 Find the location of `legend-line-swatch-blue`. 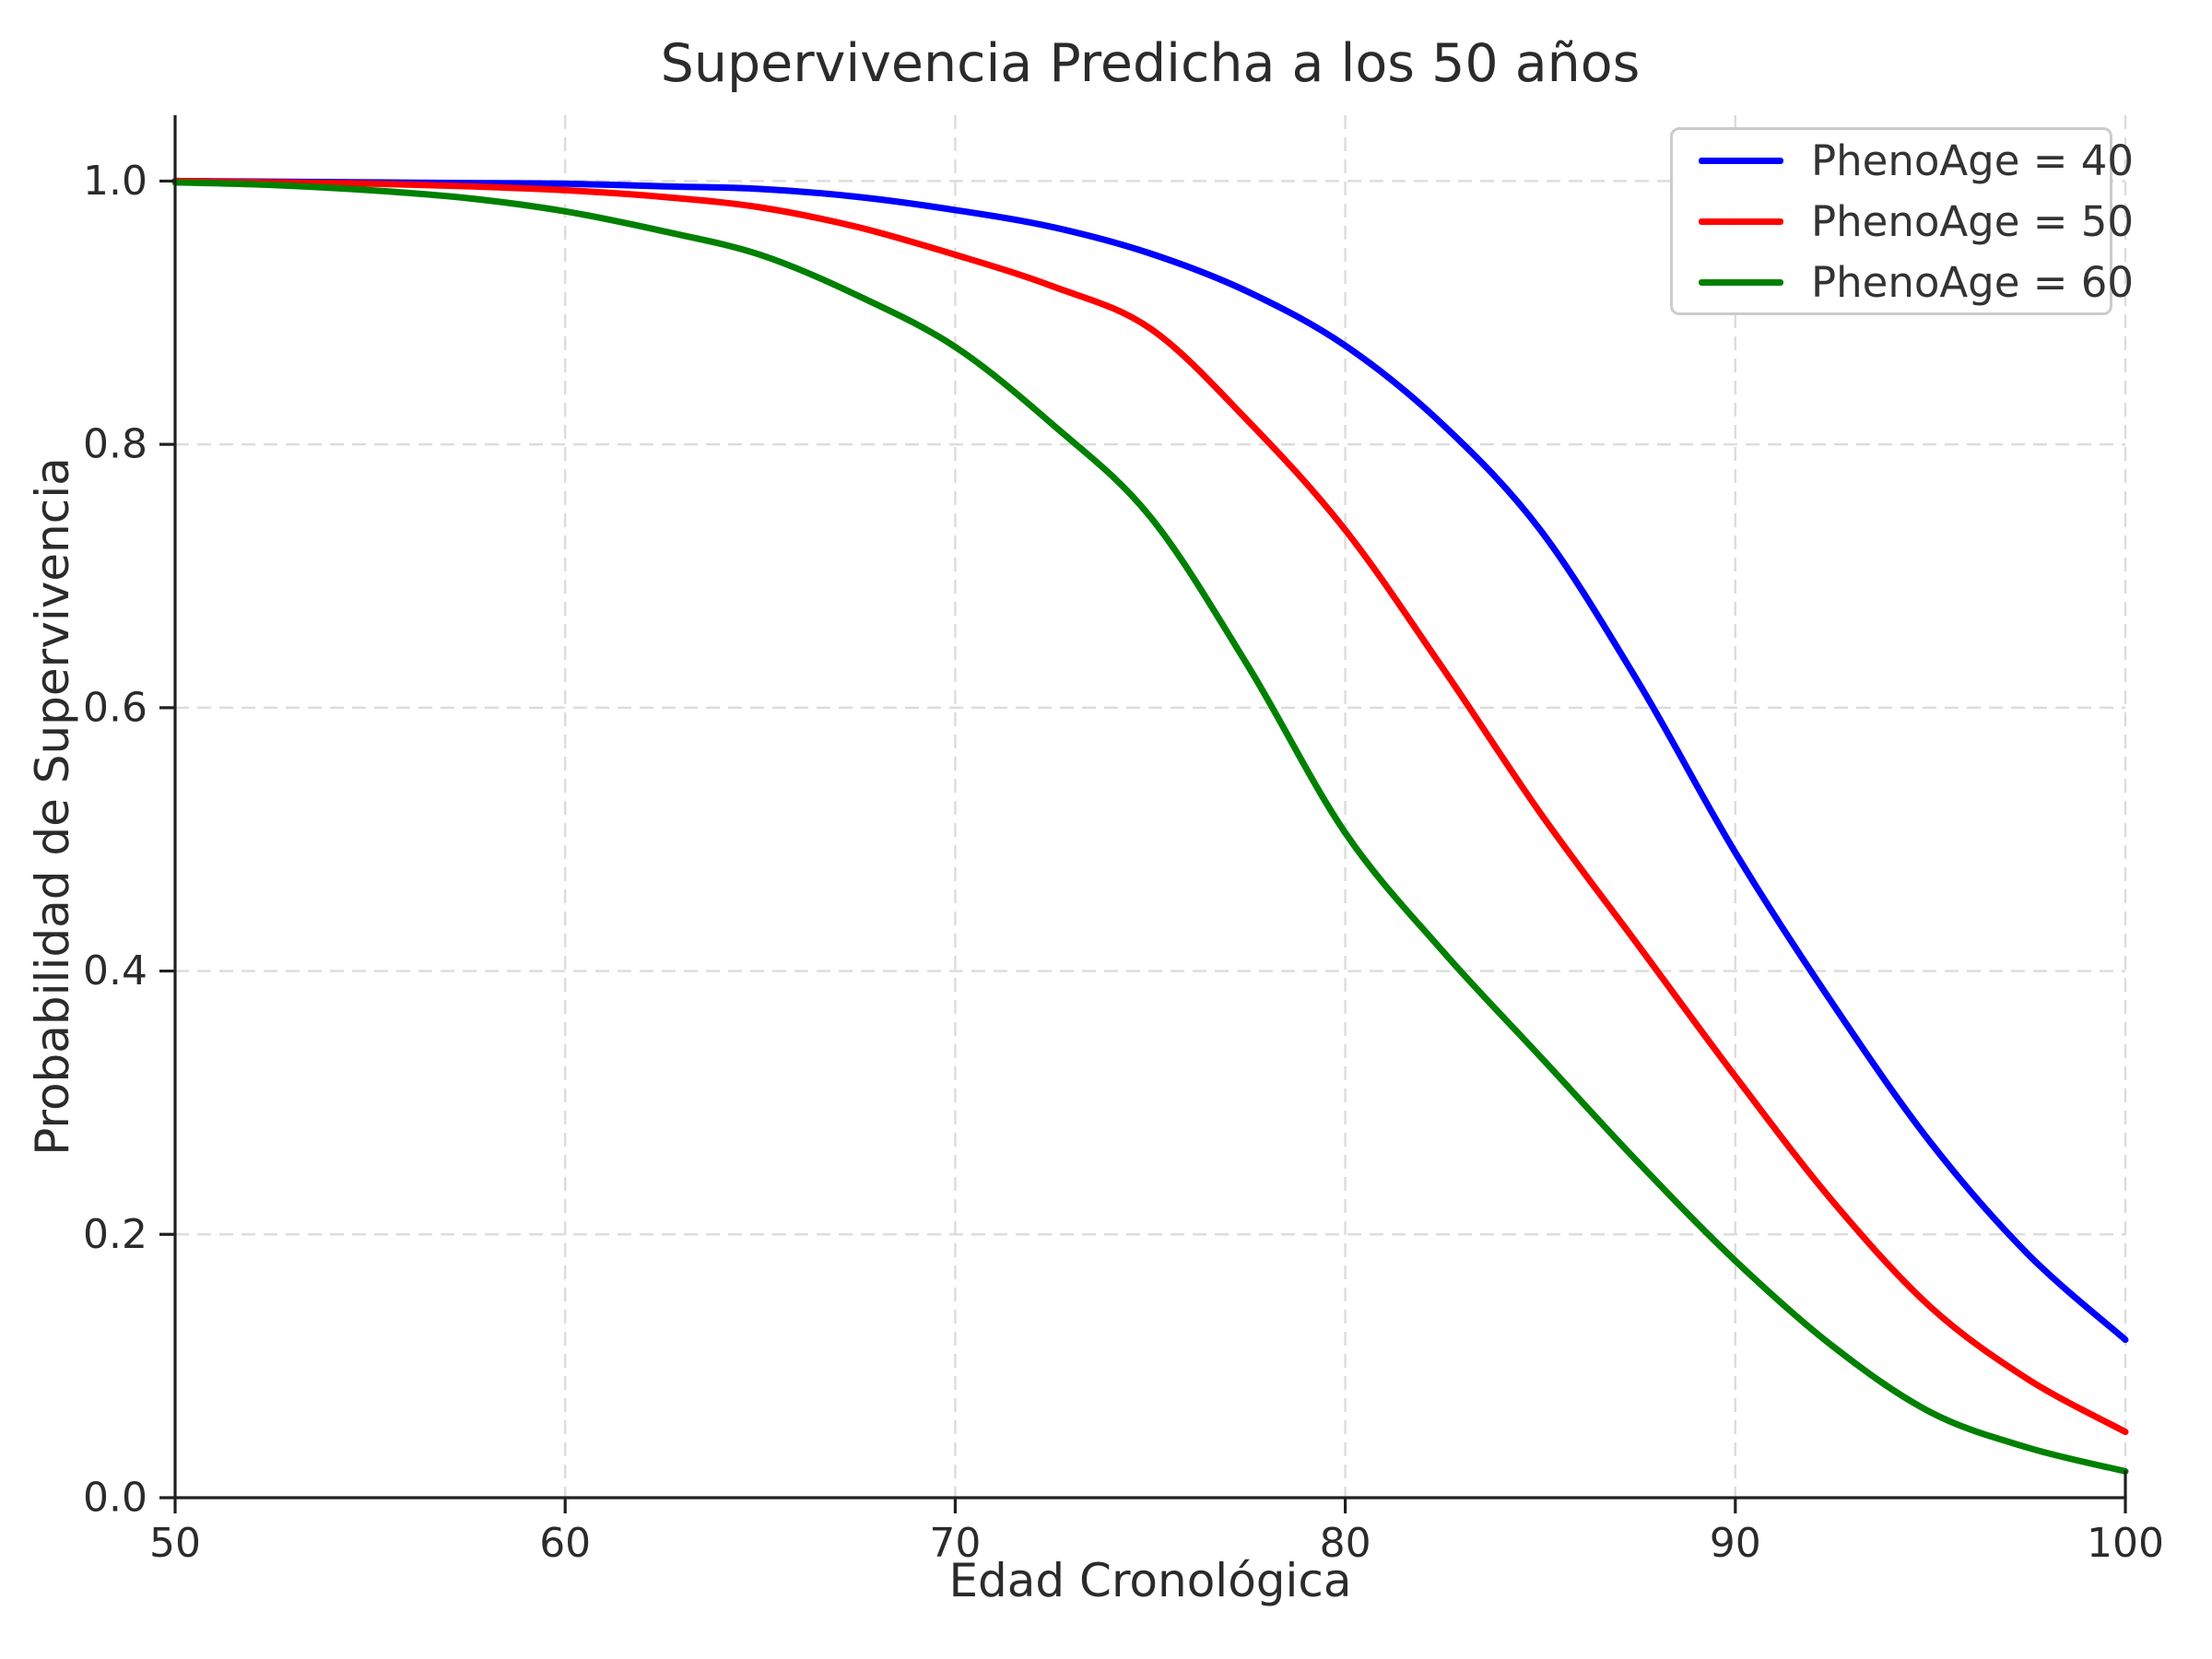

legend-line-swatch-blue is located at coordinates (1741, 160).